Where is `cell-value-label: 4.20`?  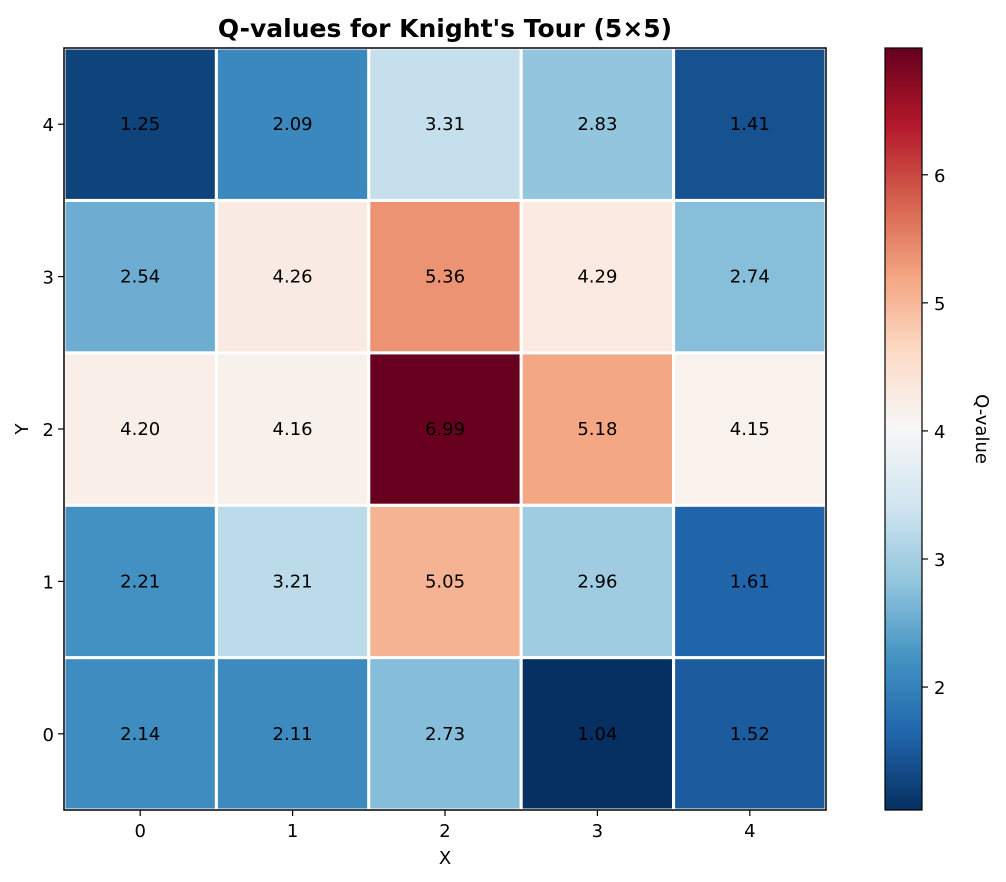 cell-value-label: 4.20 is located at coordinates (140, 429).